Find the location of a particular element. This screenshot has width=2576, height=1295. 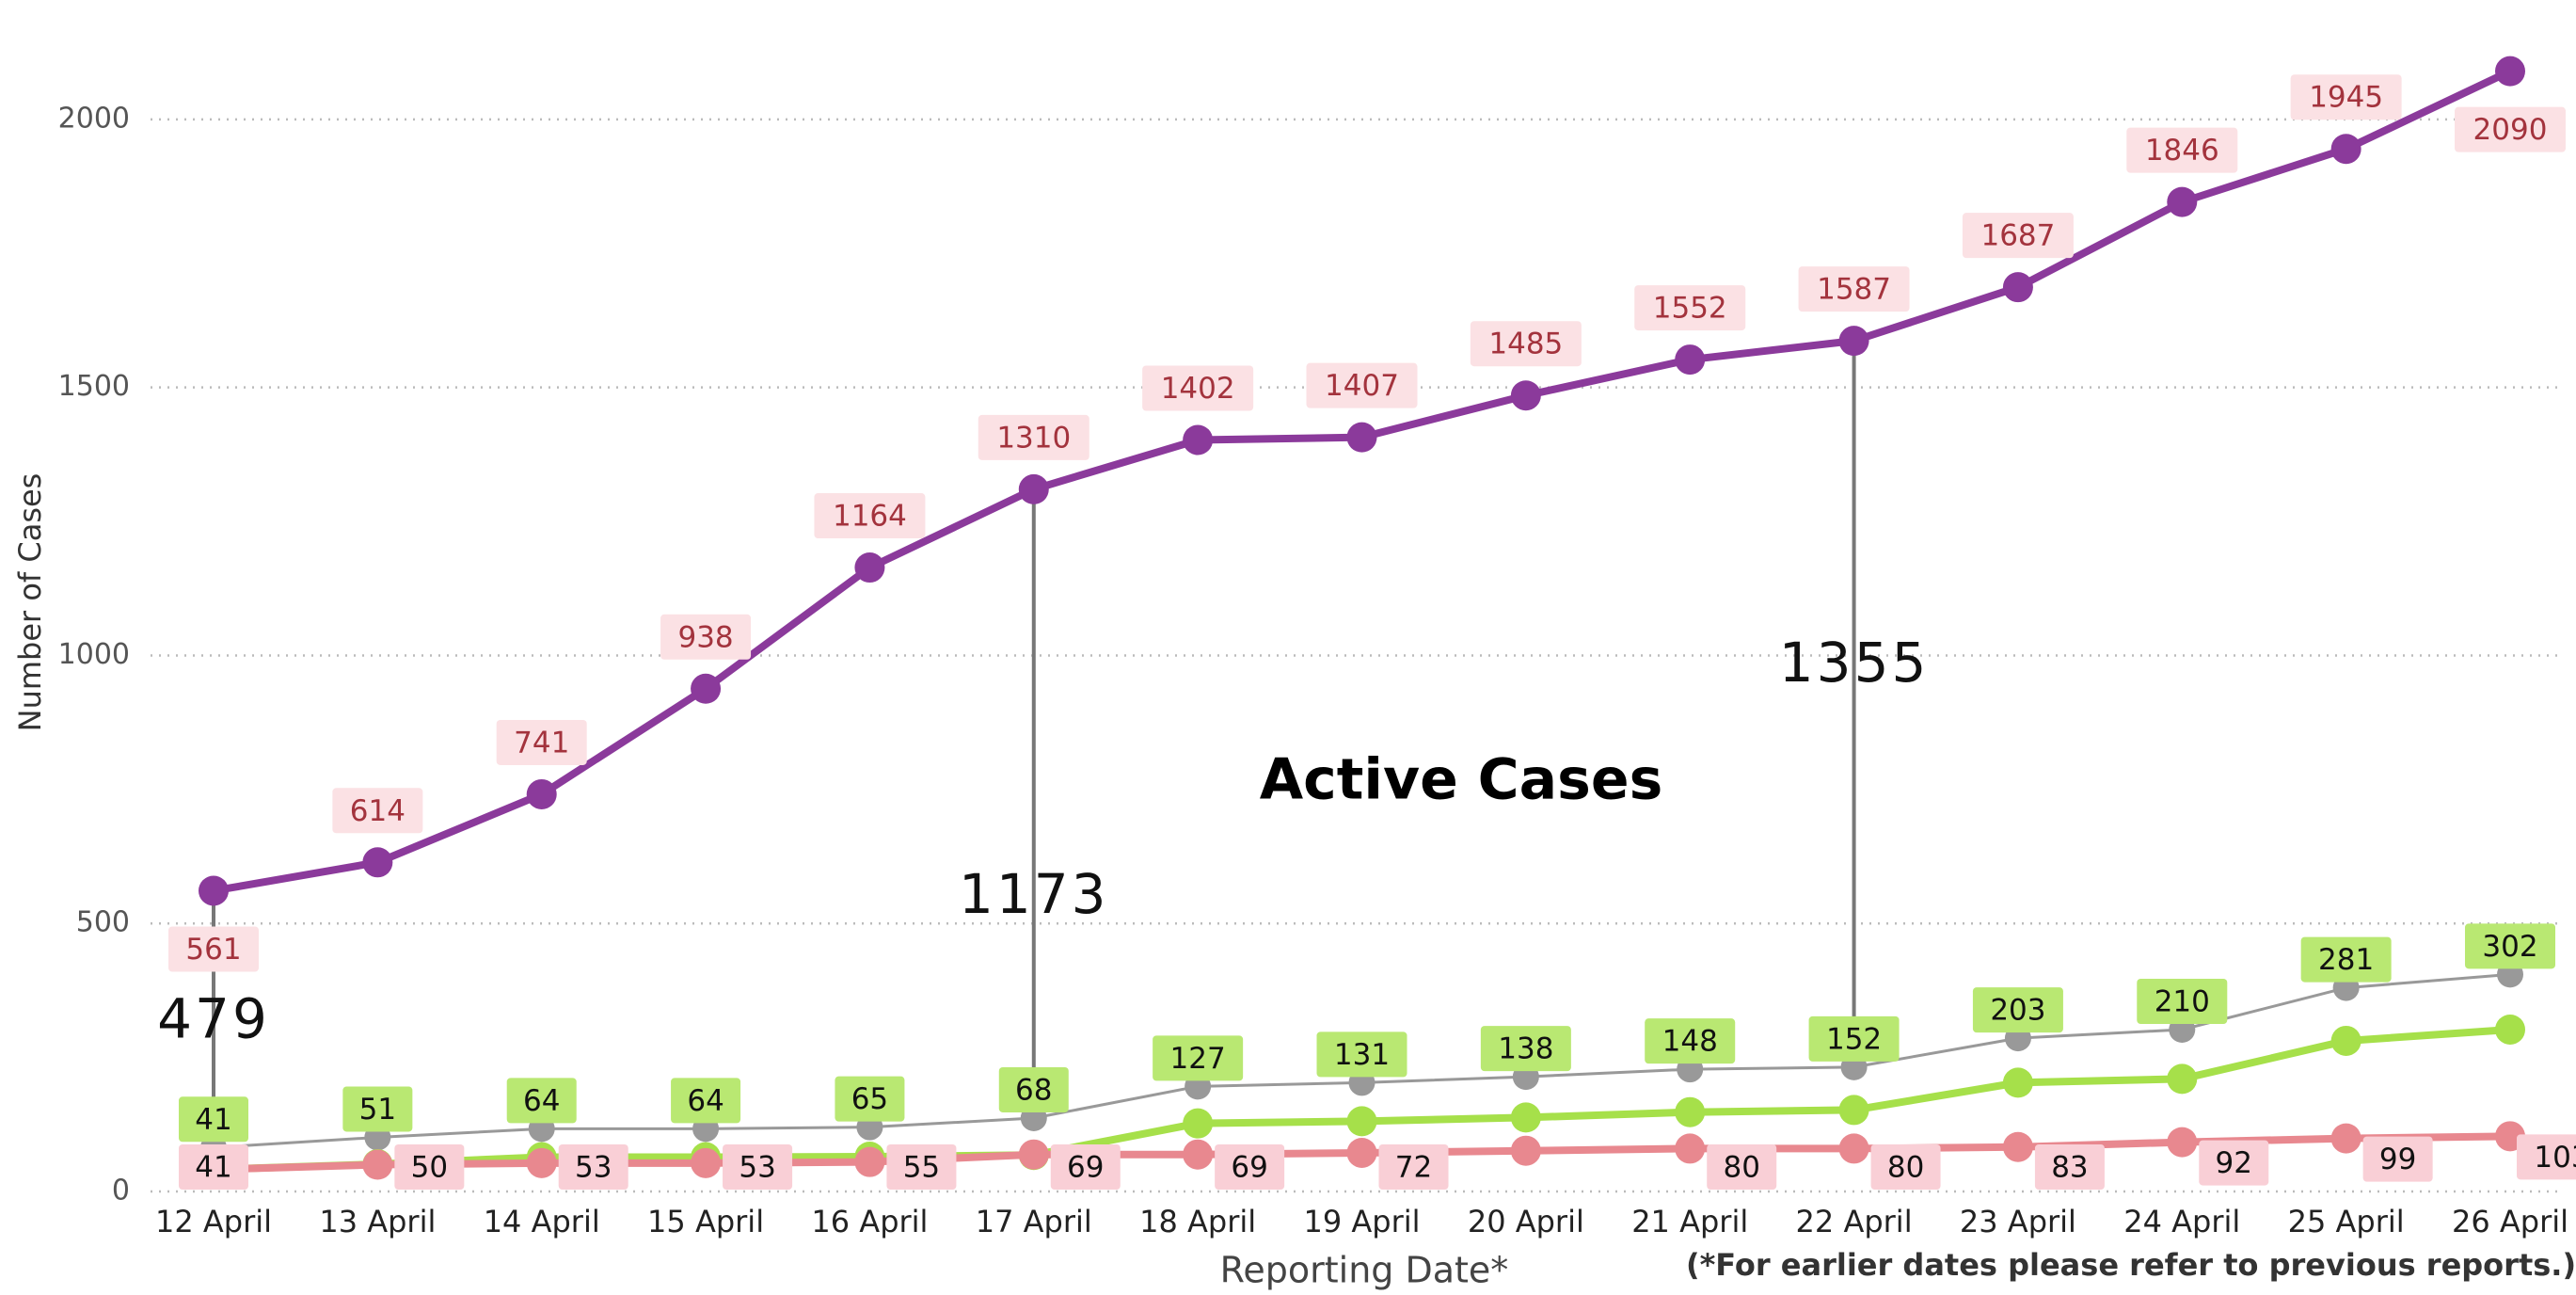

x-tick-label: 20 April is located at coordinates (1526, 1221).